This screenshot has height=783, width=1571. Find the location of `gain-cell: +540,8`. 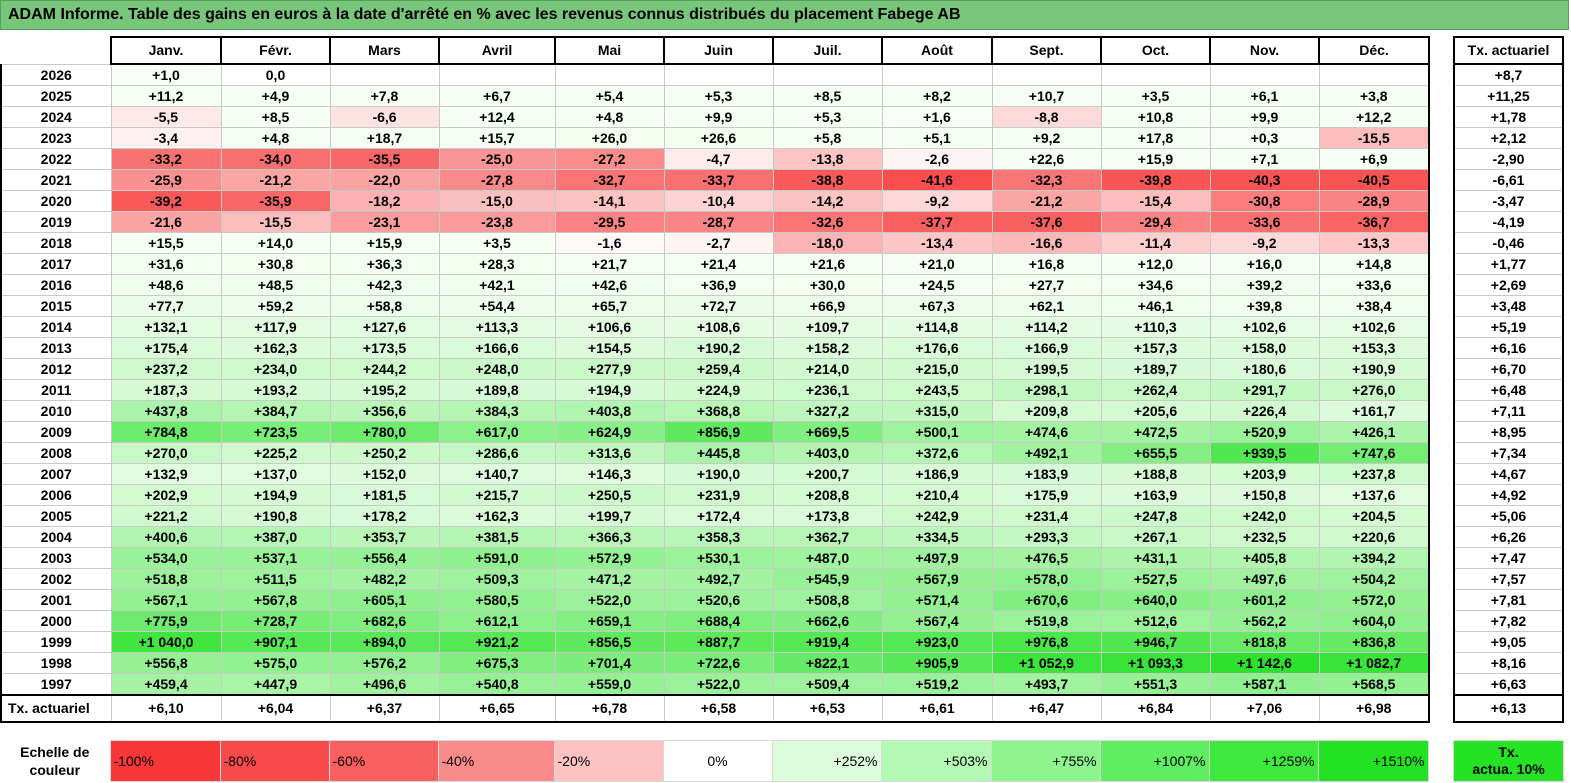

gain-cell: +540,8 is located at coordinates (497, 684).